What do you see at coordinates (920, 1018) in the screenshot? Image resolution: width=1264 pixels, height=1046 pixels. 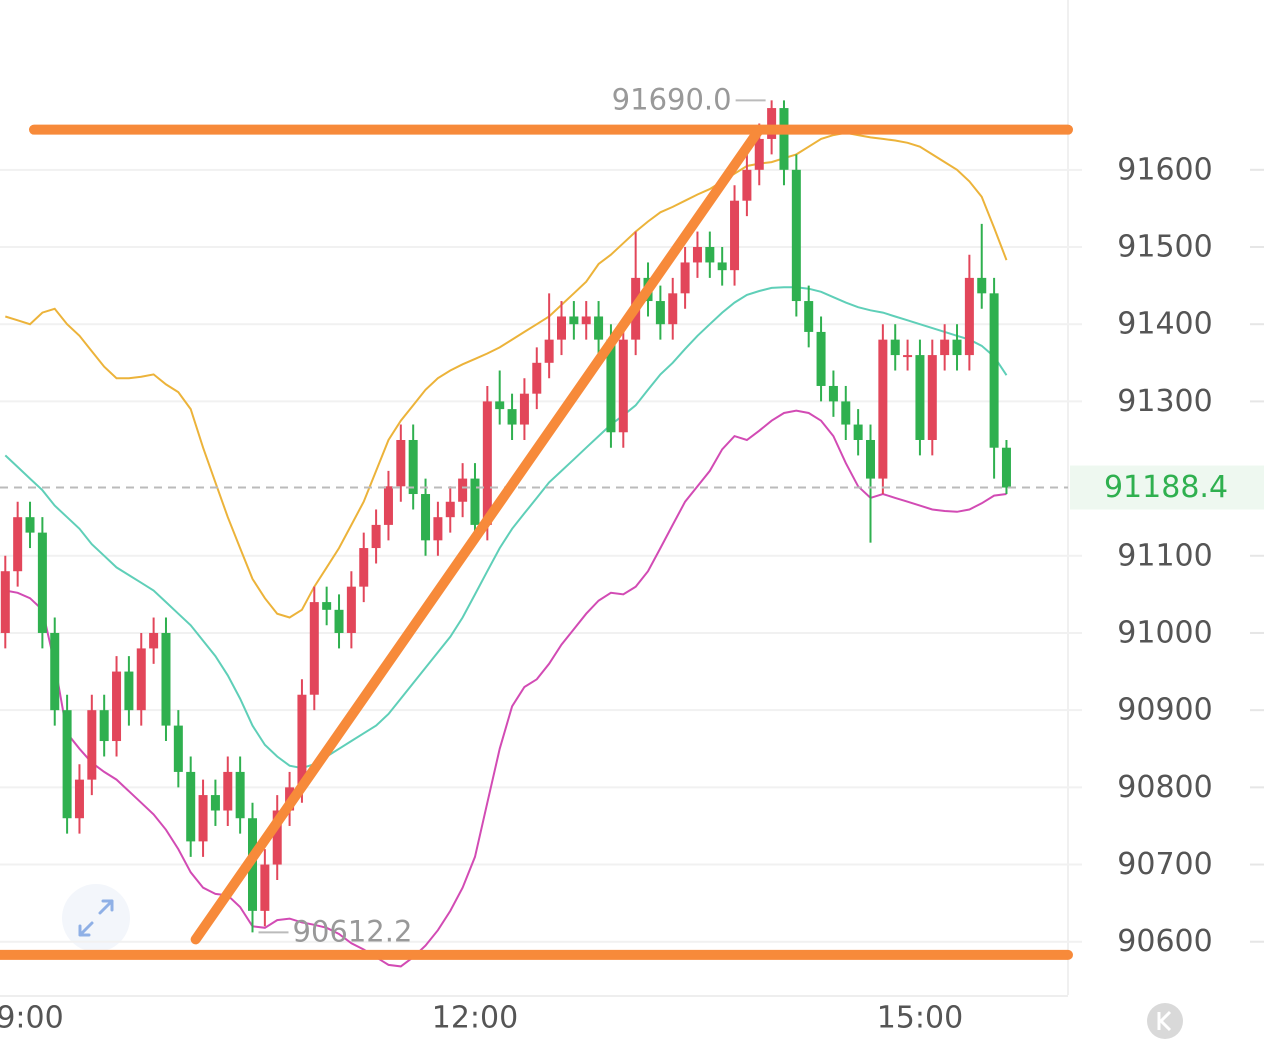 I see `x-tick-label: 15:00` at bounding box center [920, 1018].